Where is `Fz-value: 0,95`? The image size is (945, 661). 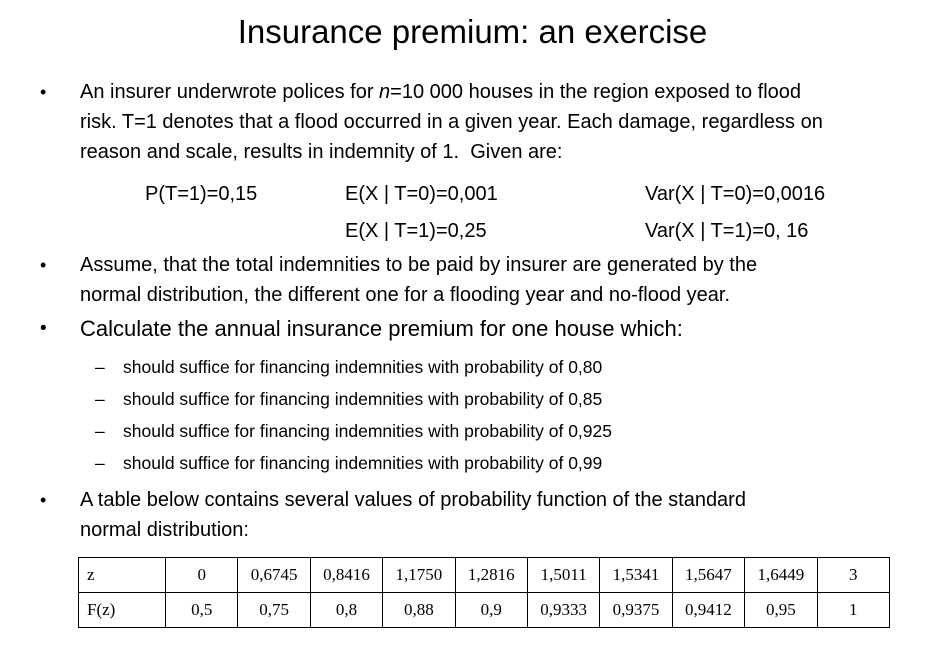 Fz-value: 0,95 is located at coordinates (781, 610).